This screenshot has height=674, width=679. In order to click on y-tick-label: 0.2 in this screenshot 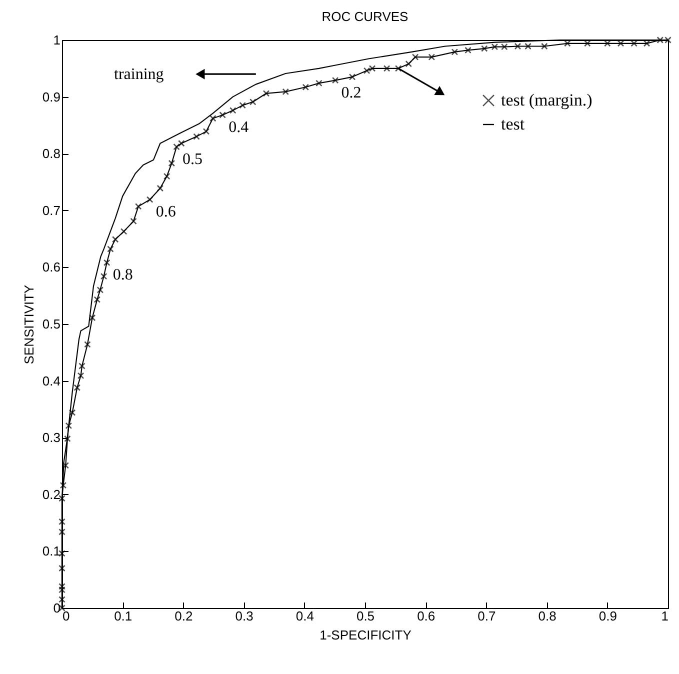, I will do `click(51, 494)`.